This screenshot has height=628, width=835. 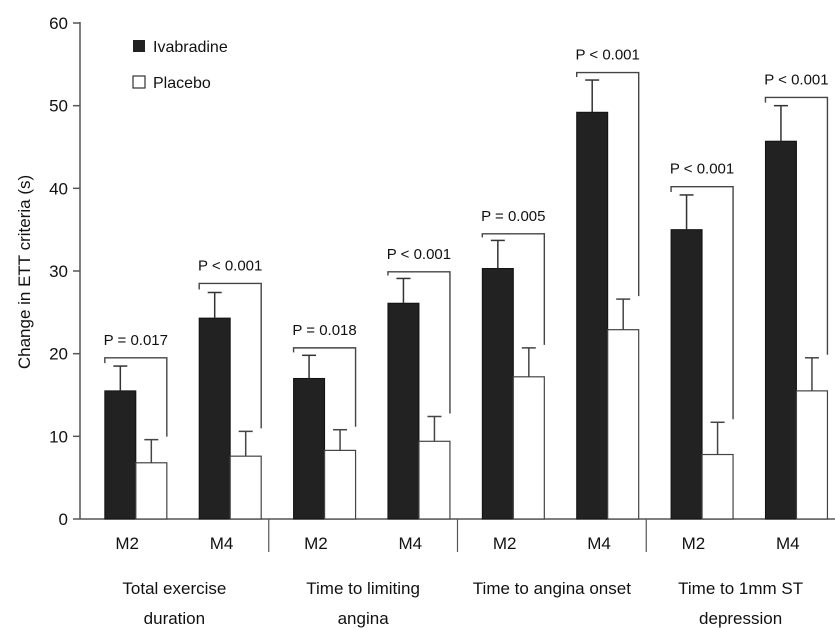 I want to click on group-label-line2: duration, so click(x=174, y=618).